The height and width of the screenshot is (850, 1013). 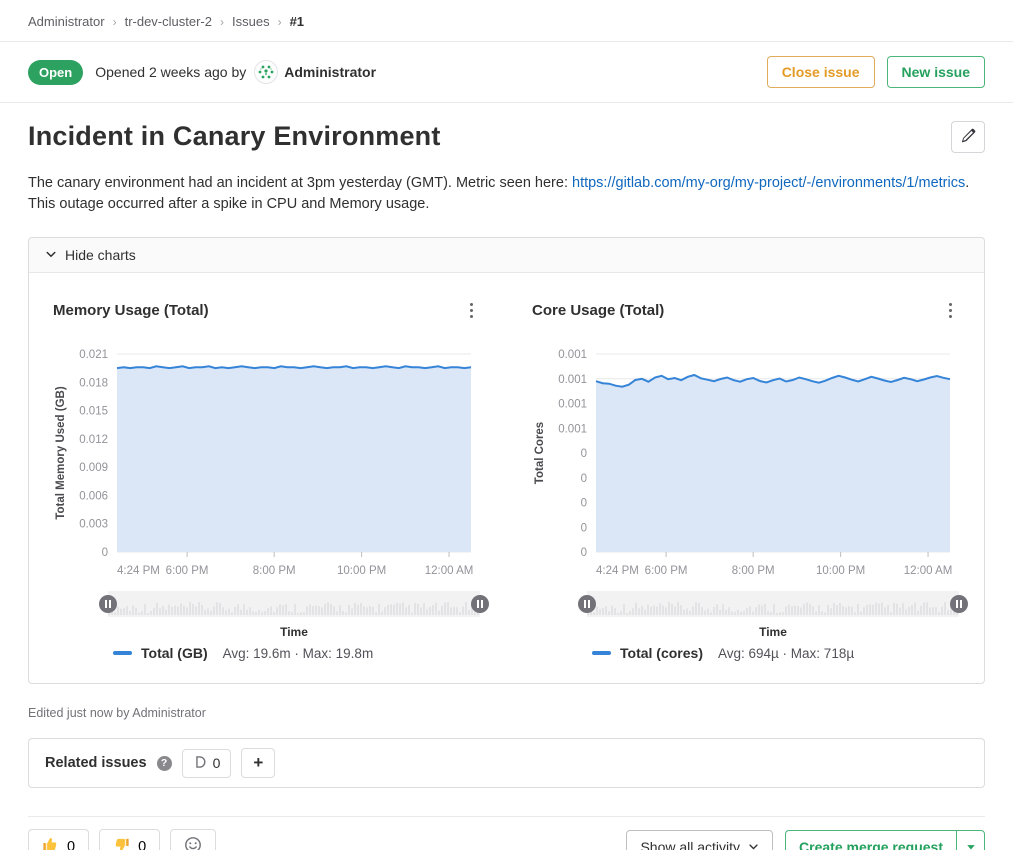 What do you see at coordinates (93, 355) in the screenshot?
I see `svg-text: 0.021` at bounding box center [93, 355].